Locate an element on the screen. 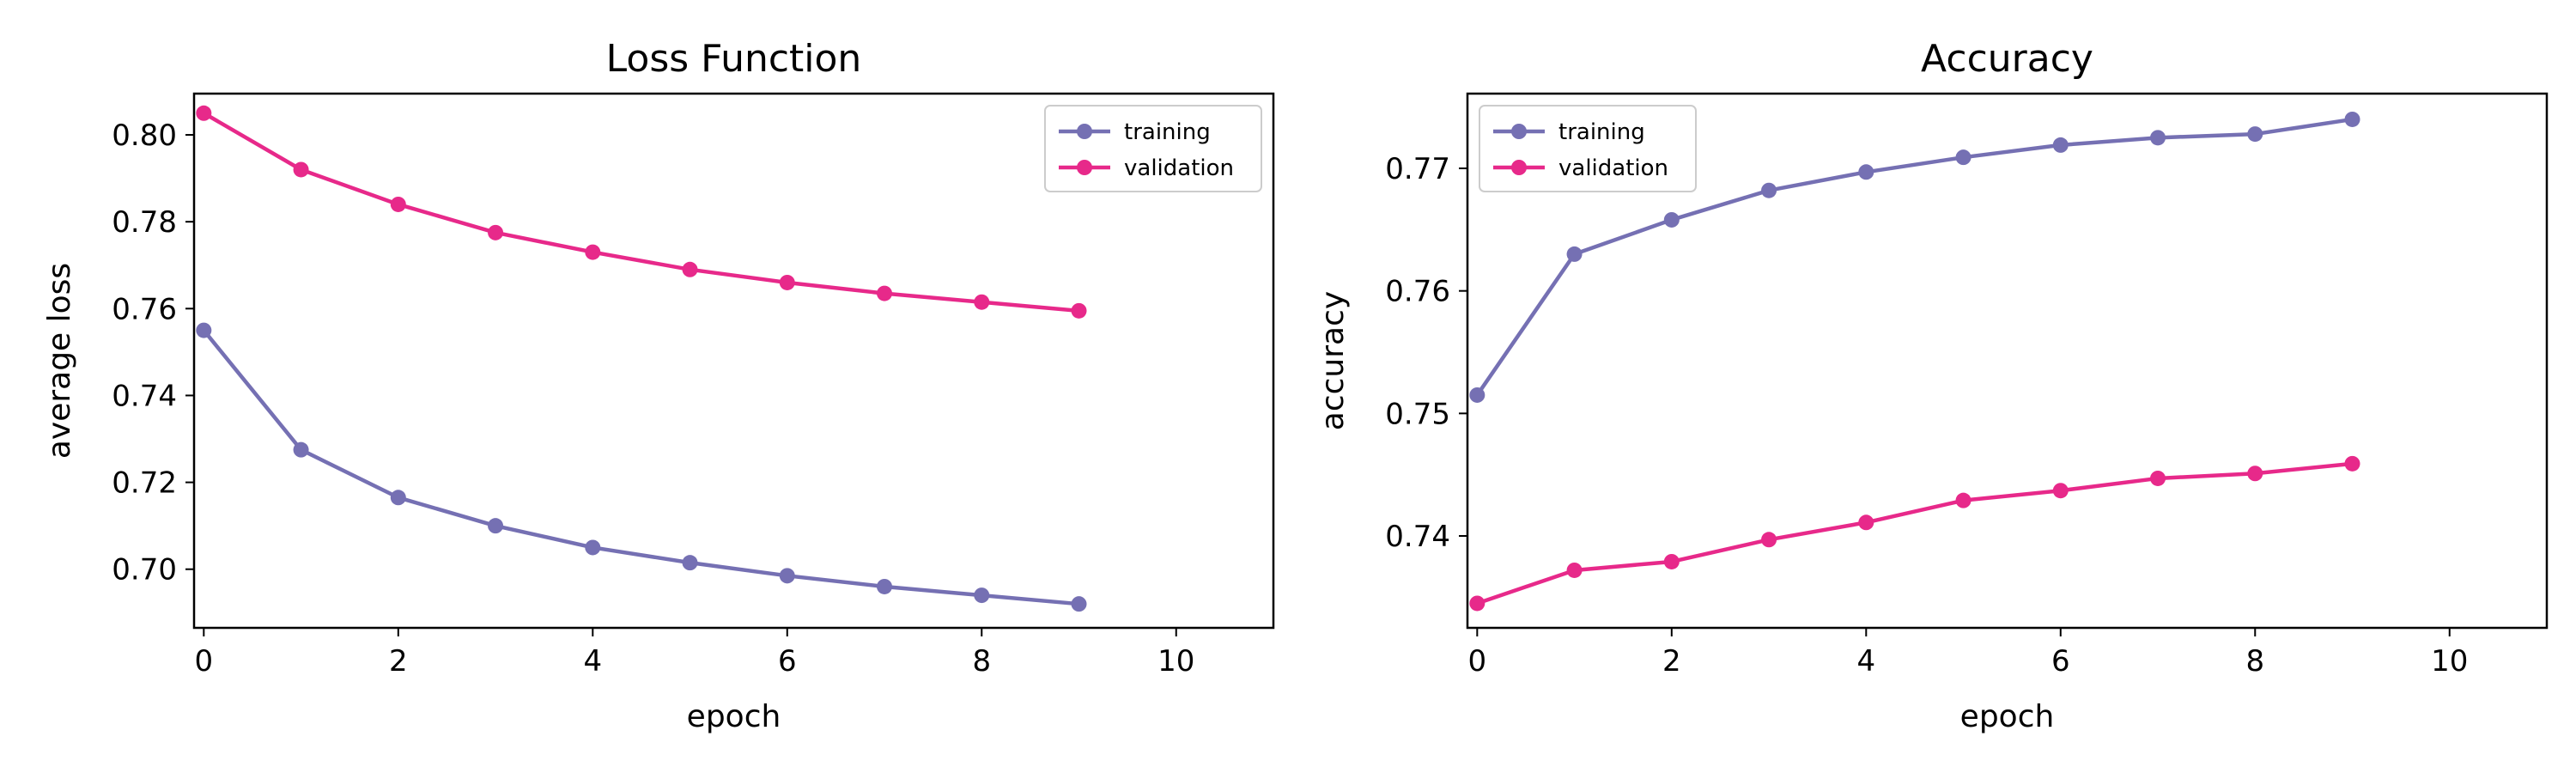 The image size is (2576, 773). loss-x-tick-label: 8 is located at coordinates (981, 661).